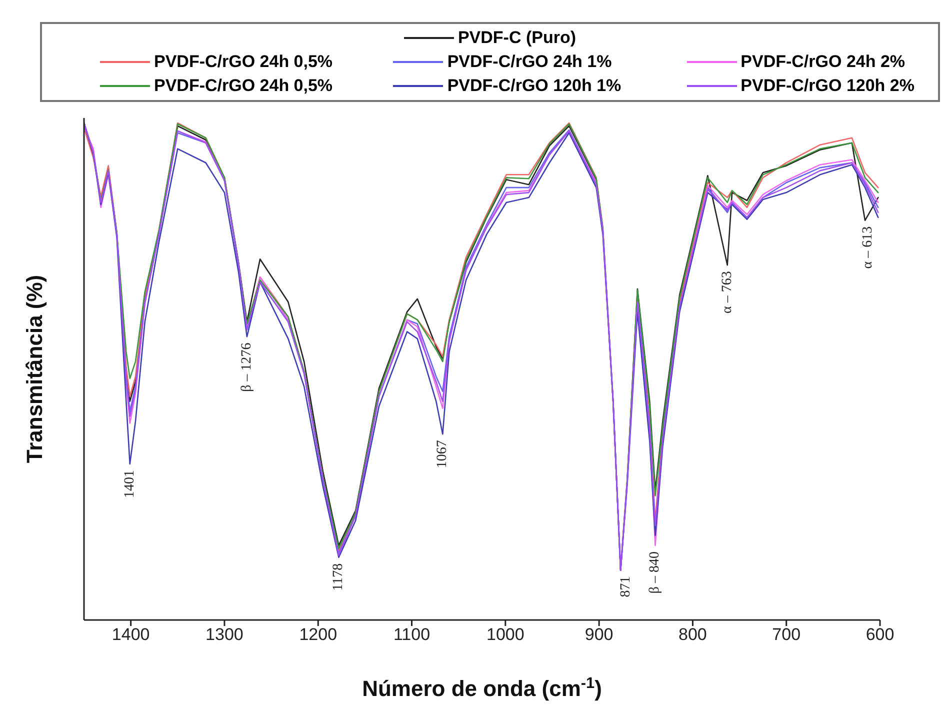 The image size is (949, 715). Describe the element at coordinates (130, 484) in the screenshot. I see `annotation: 1401` at that location.